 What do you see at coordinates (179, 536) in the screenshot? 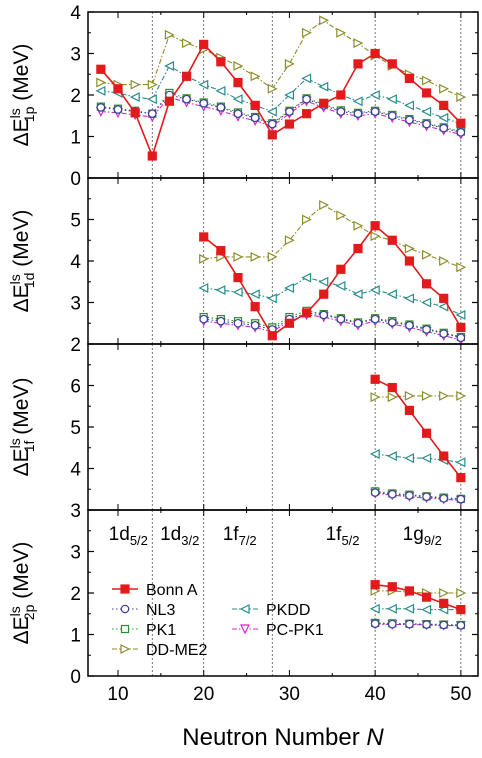
I see `shell-label: 1d3/2` at bounding box center [179, 536].